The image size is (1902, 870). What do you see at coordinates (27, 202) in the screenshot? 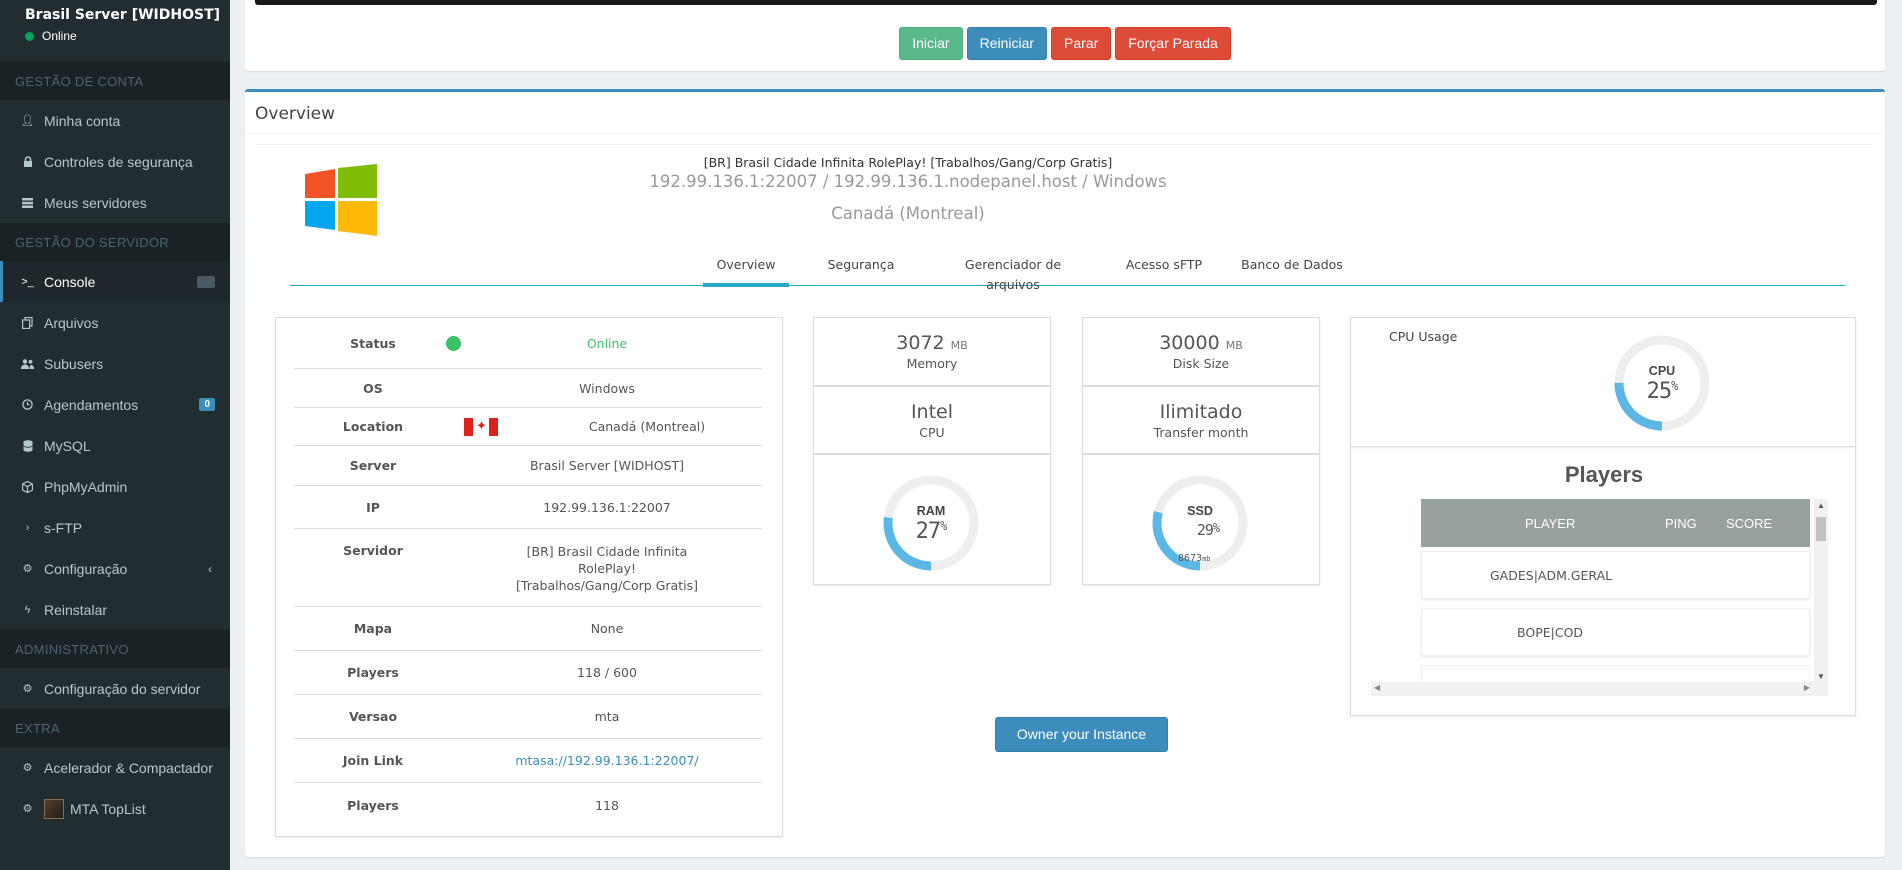
I see `server-icon` at bounding box center [27, 202].